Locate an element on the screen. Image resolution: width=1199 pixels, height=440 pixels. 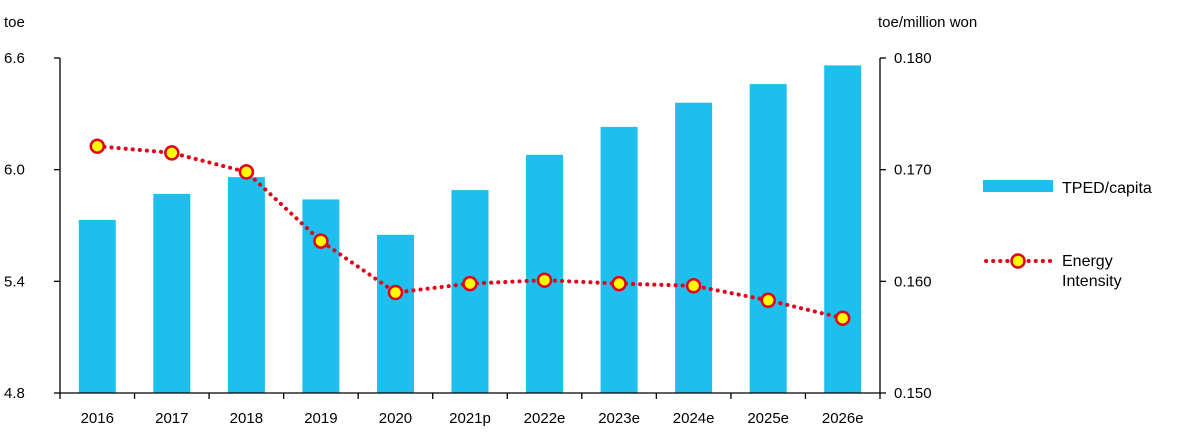
left-tick-label: 4.8 is located at coordinates (14, 393).